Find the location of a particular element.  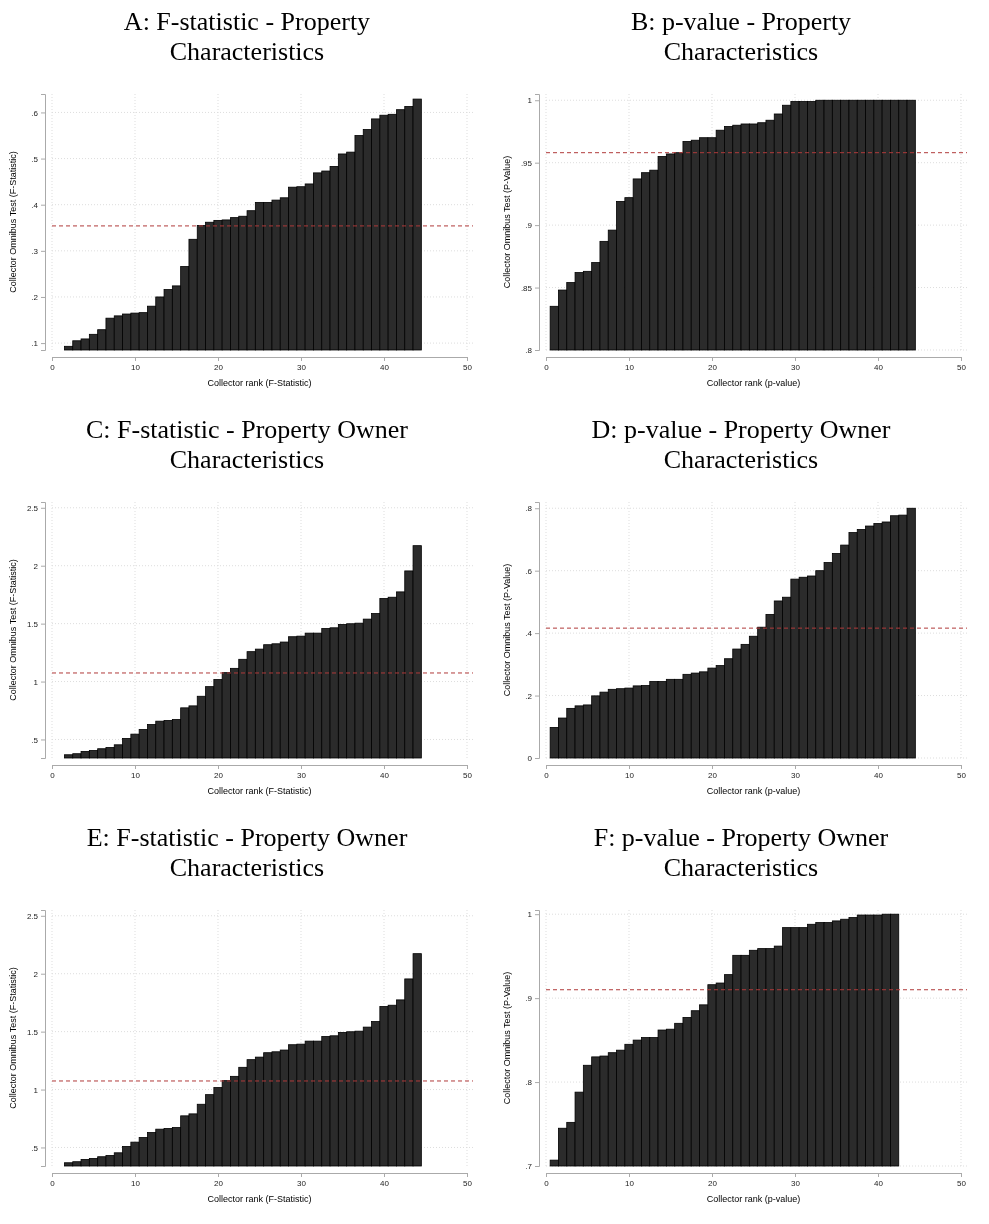

chart-title: C: F-statistic - Property Owner Characteristics is located at coordinates (247, 444).